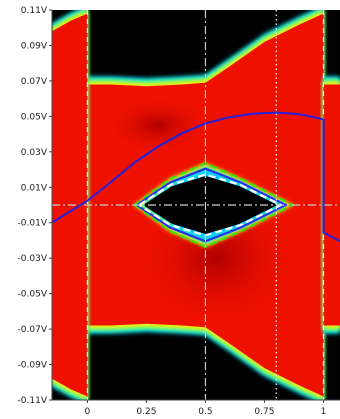  Describe the element at coordinates (88, 412) in the screenshot. I see `x-tick-label: 0` at that location.